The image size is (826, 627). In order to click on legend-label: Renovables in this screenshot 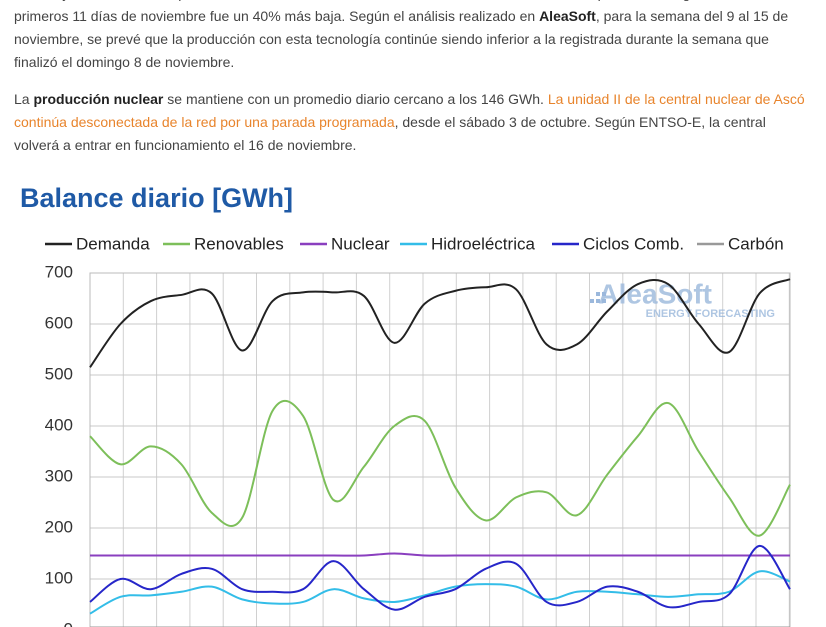, I will do `click(239, 243)`.